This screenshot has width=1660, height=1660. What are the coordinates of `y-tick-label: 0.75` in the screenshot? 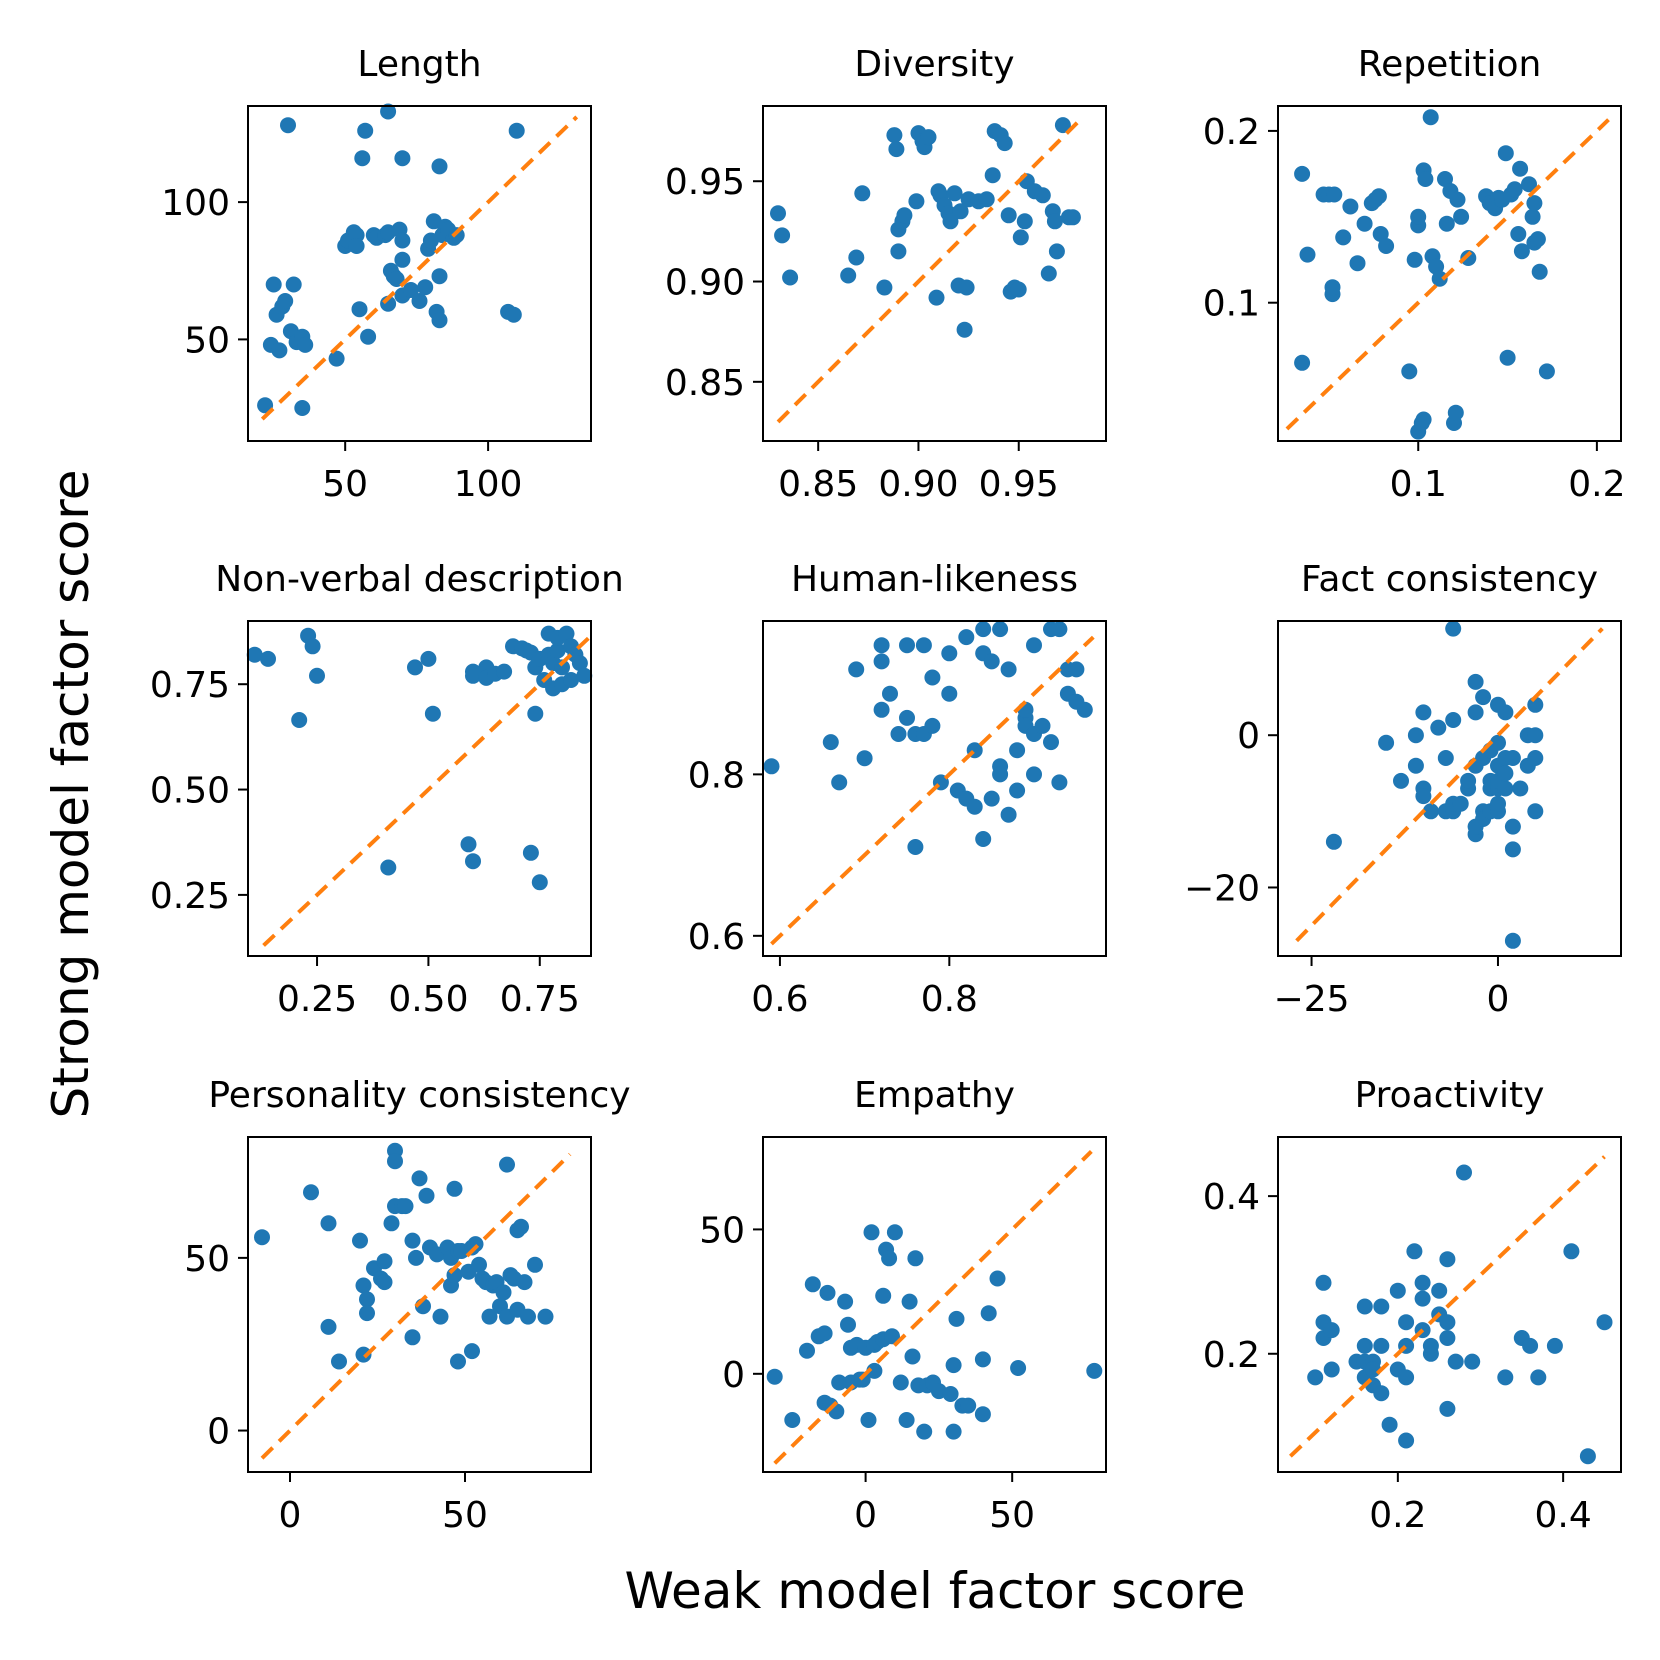 It's located at (190, 685).